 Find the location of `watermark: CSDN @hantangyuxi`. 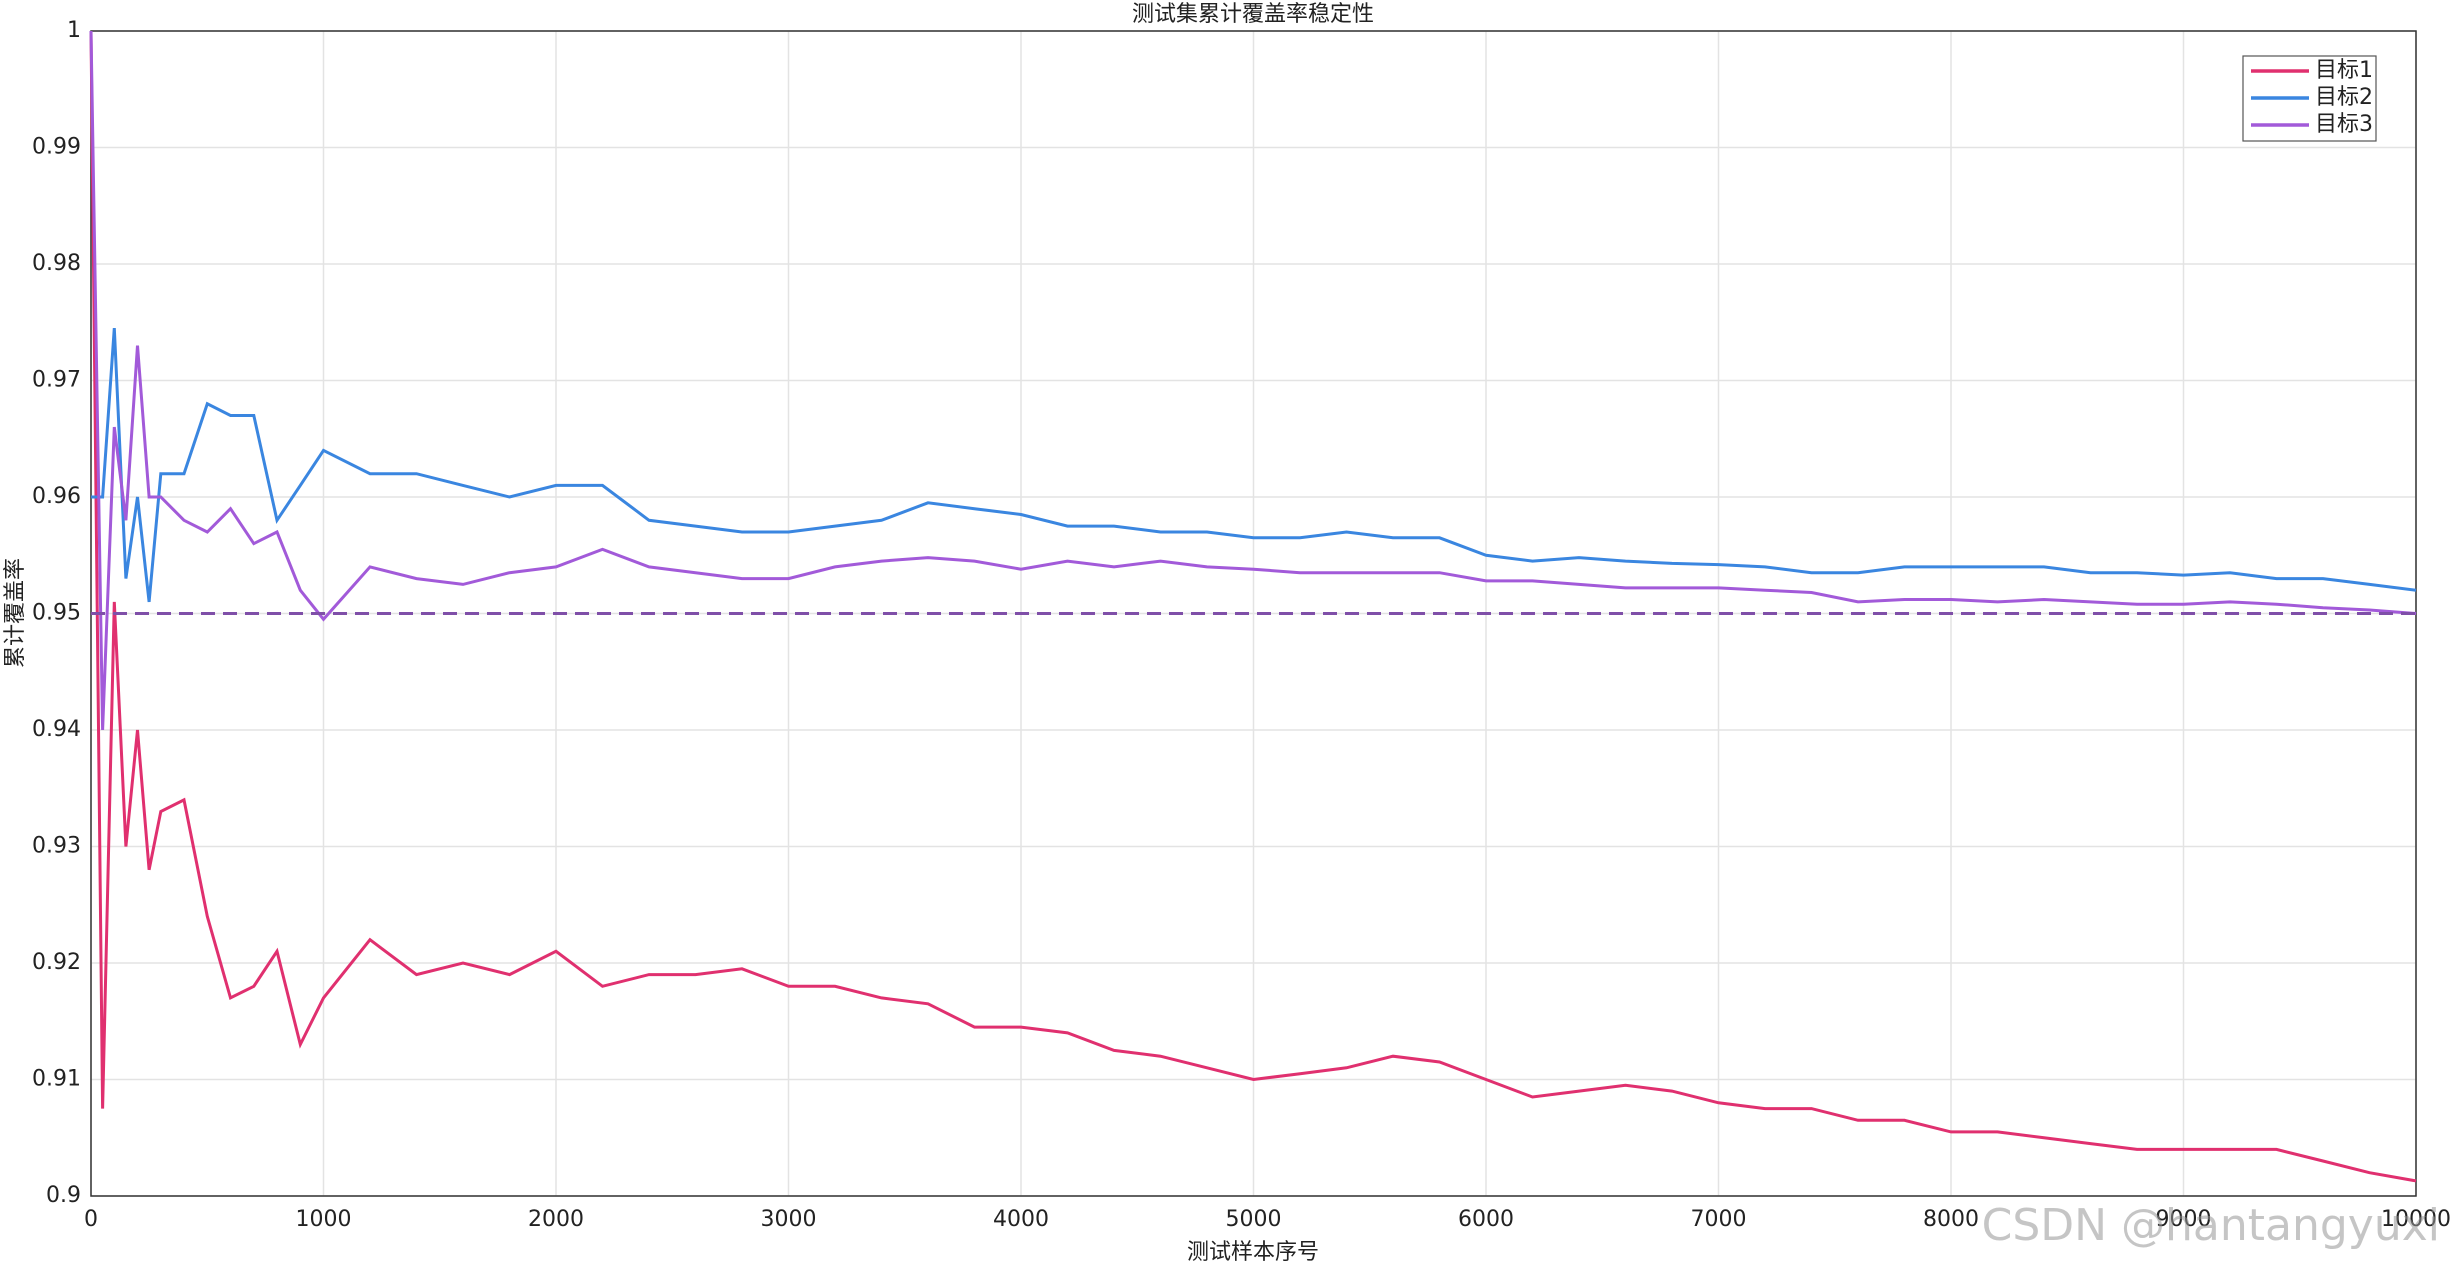

watermark: CSDN @hantangyuxi is located at coordinates (2211, 1225).